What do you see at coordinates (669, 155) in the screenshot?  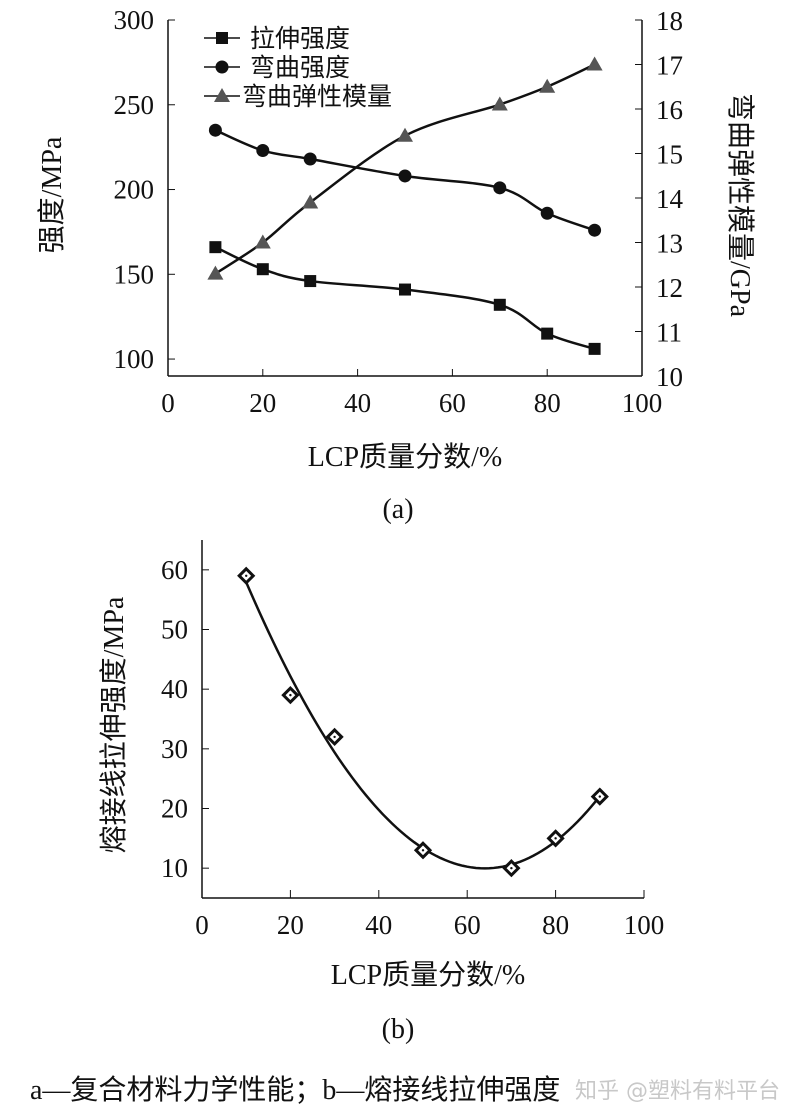 I see `y2-tick-label: 15` at bounding box center [669, 155].